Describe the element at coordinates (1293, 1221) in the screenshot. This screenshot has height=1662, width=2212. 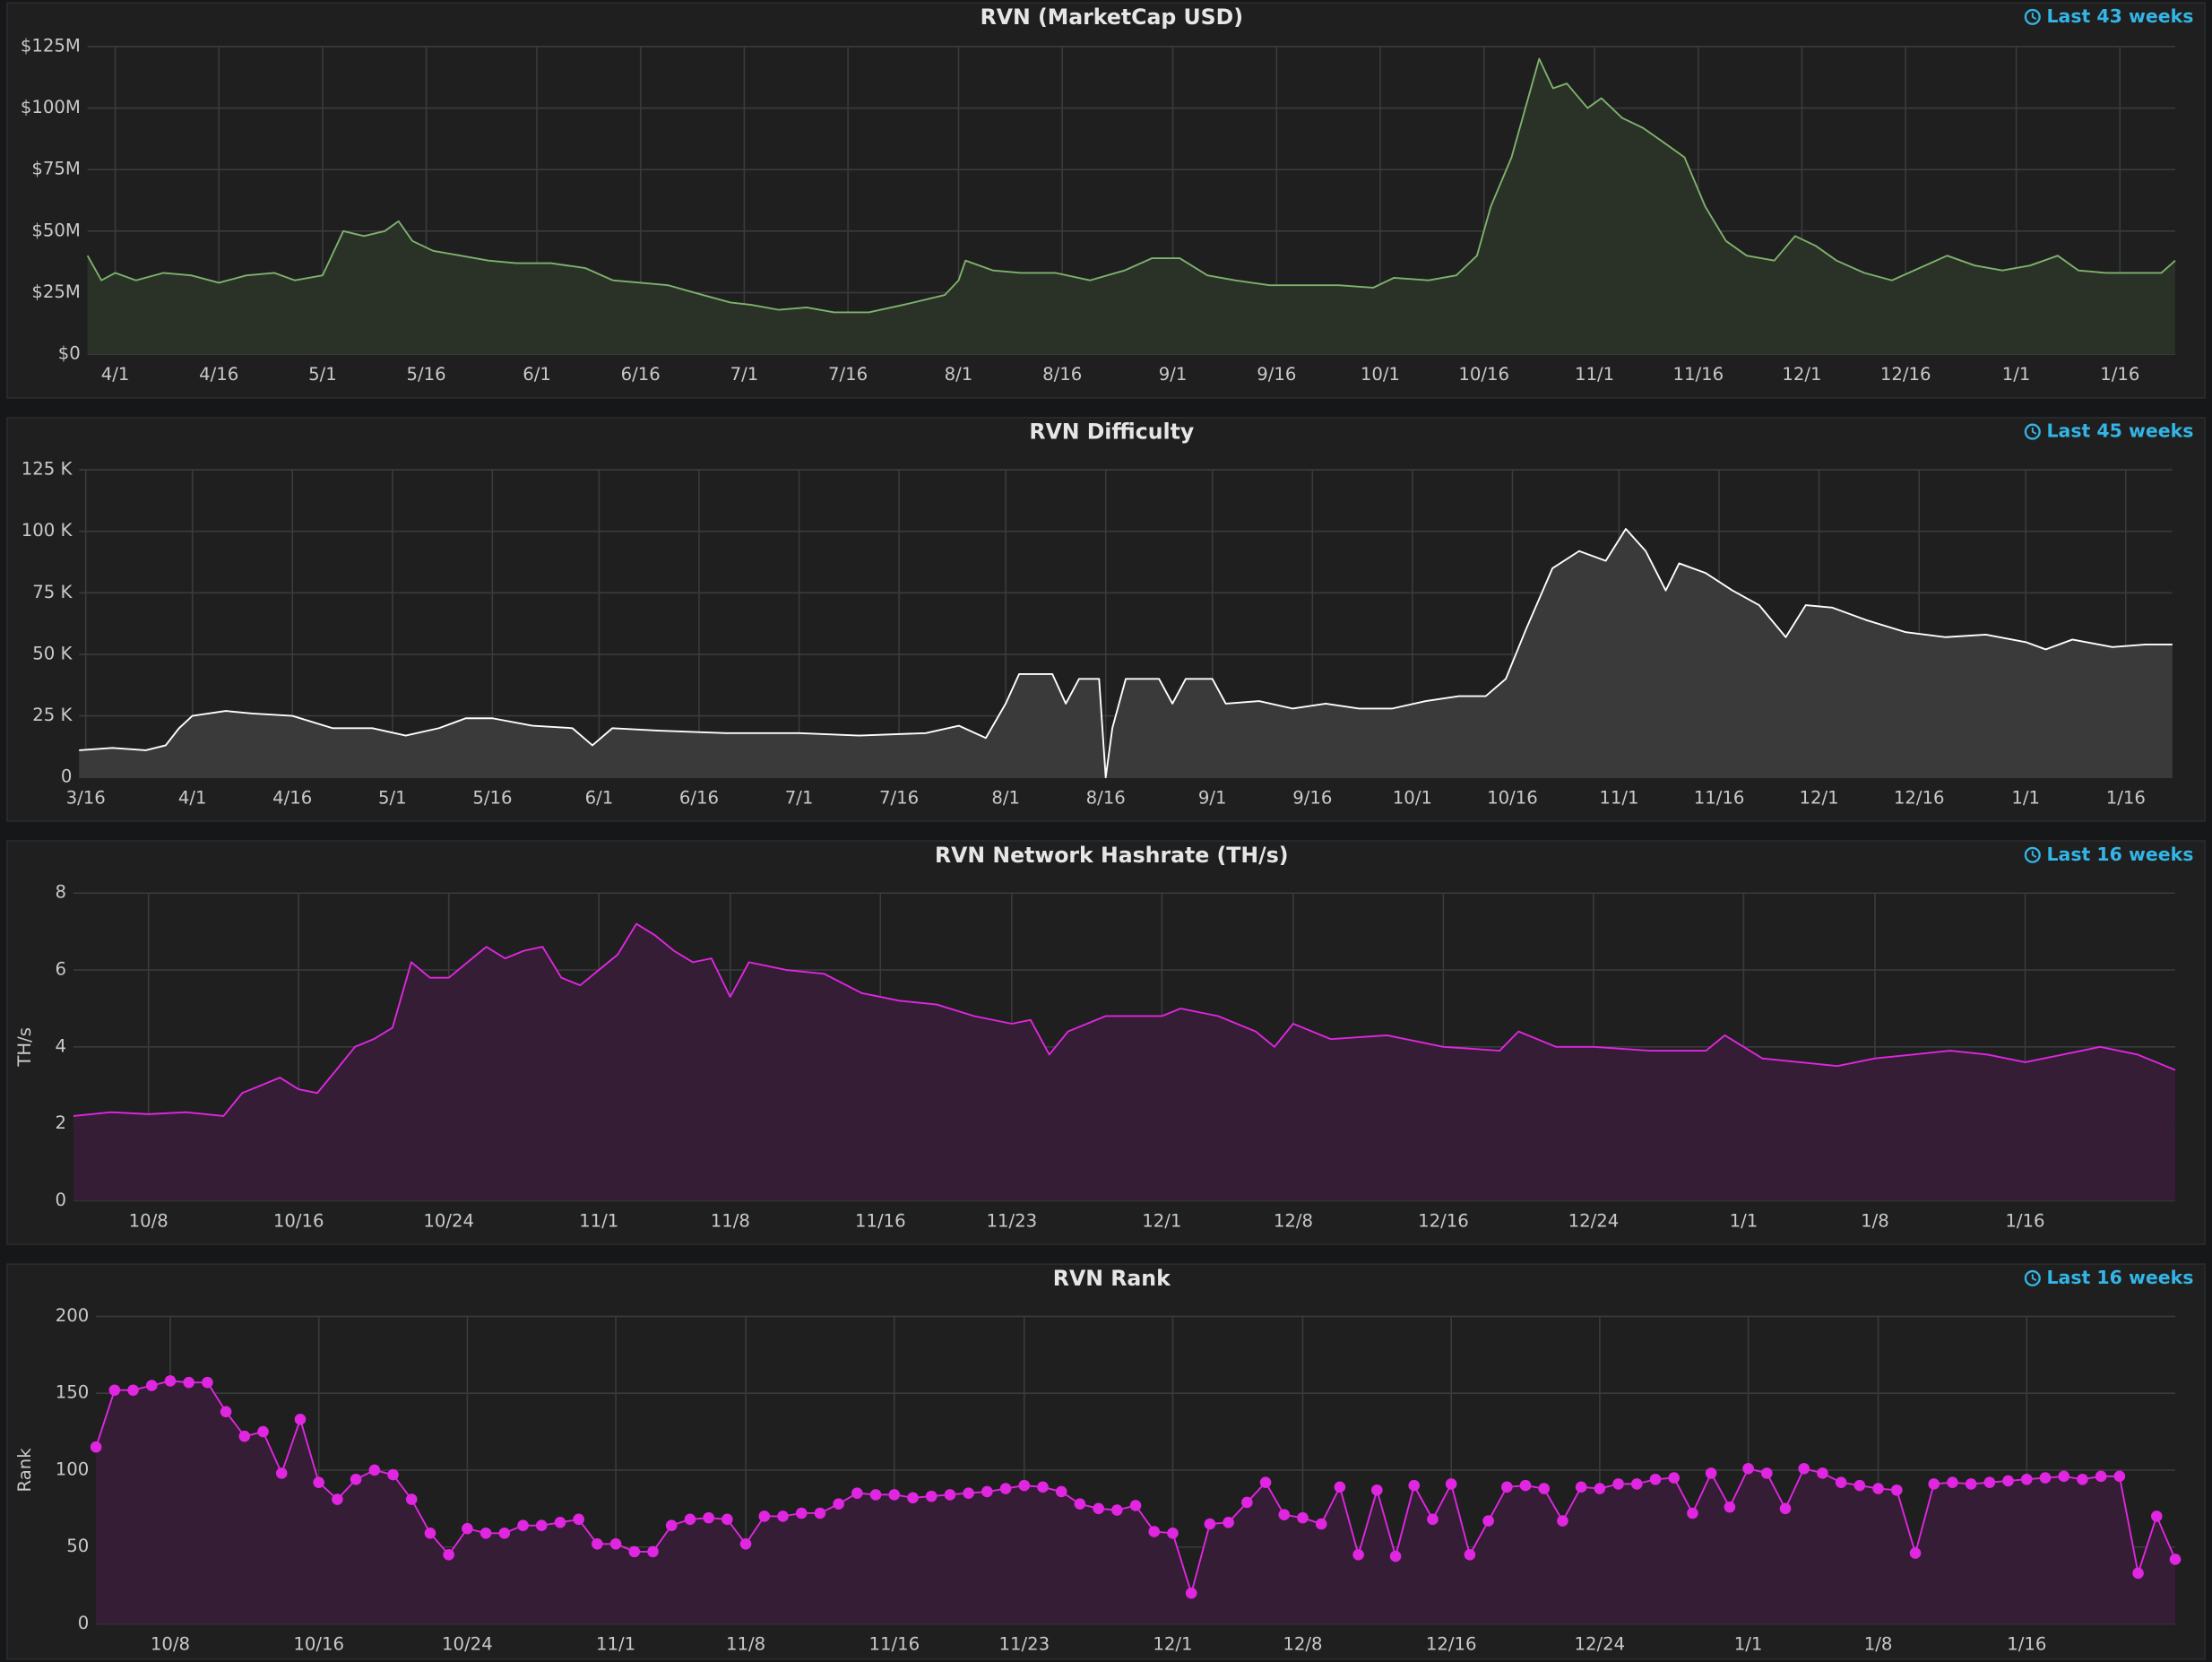
I see `x-tick-label: 12/8` at that location.